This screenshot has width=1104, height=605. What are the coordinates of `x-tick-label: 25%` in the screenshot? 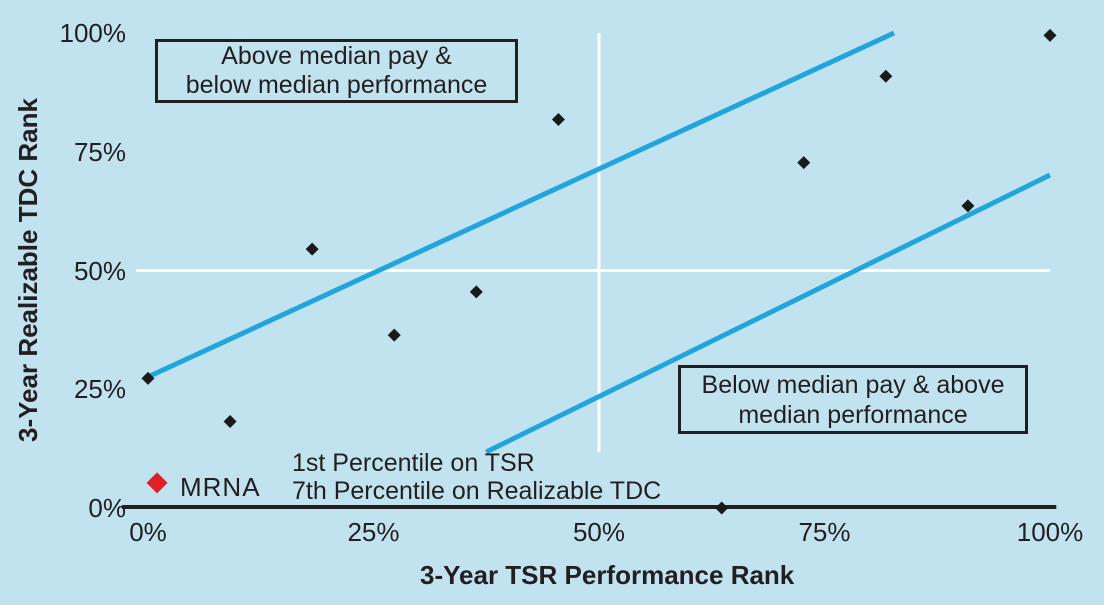 It's located at (373, 532).